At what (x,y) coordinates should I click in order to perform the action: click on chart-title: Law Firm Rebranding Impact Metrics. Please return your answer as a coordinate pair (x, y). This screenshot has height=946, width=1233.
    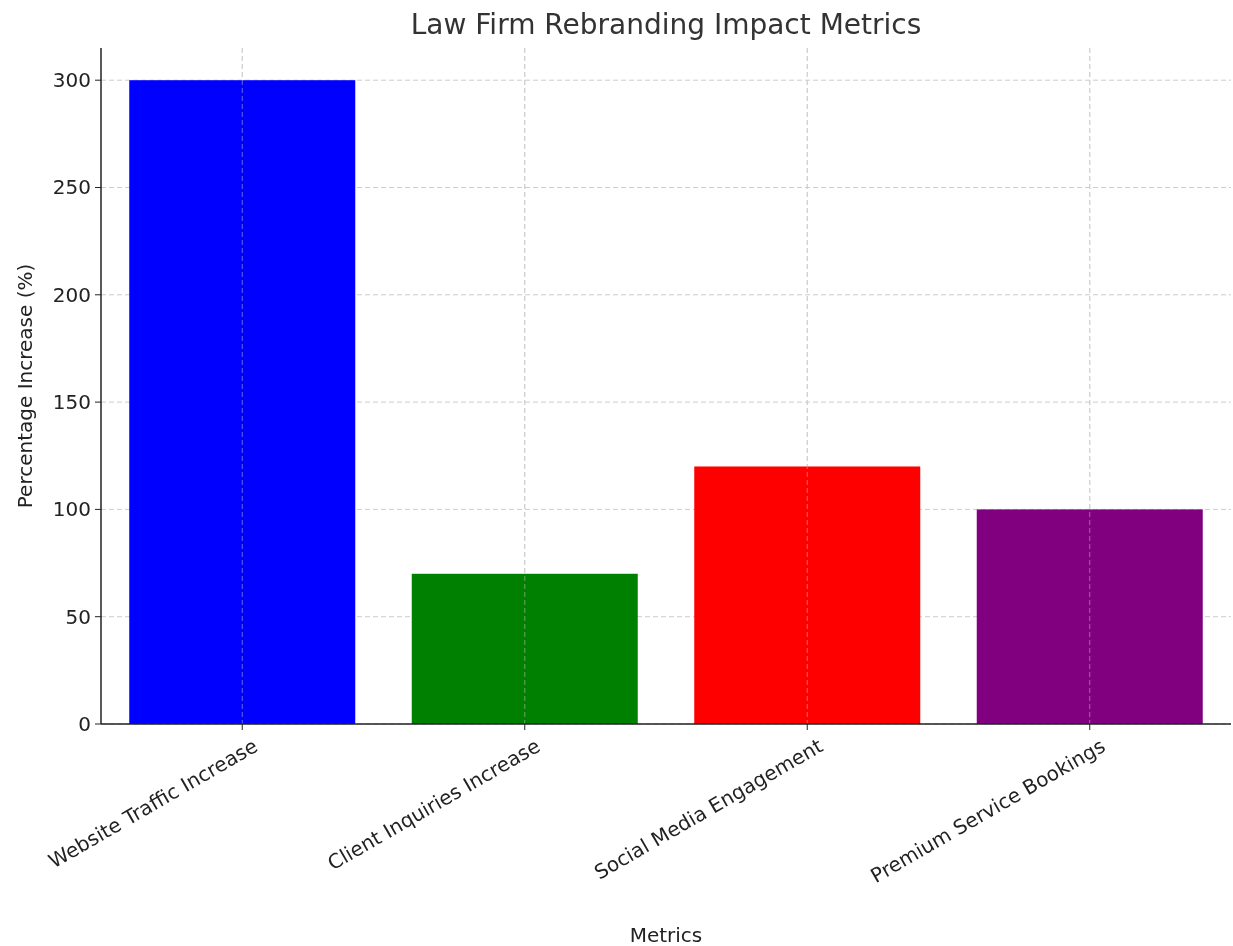
    Looking at the image, I should click on (666, 24).